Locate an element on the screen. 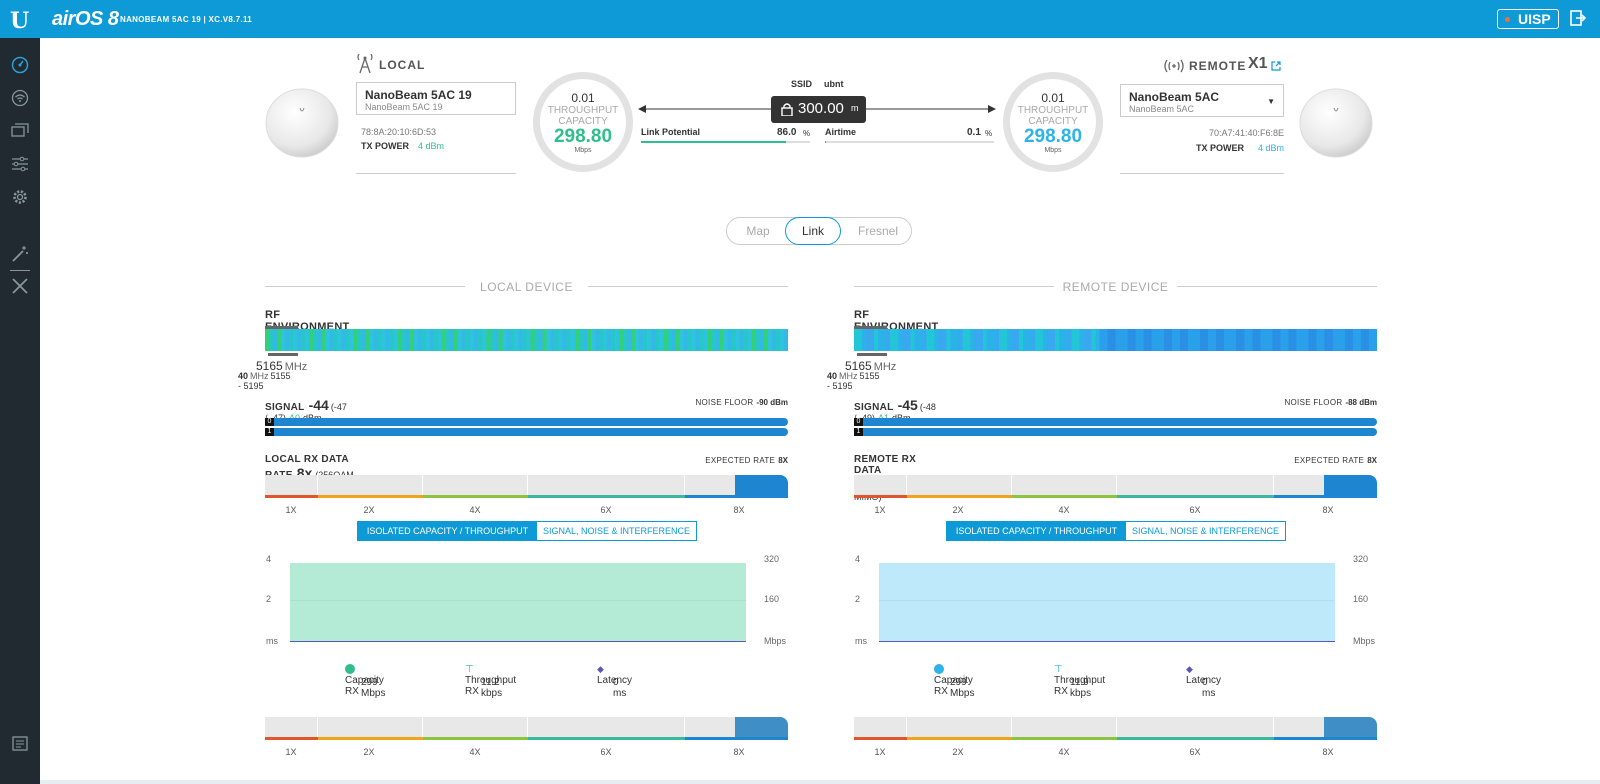 The height and width of the screenshot is (784, 1600). wand-icon is located at coordinates (20, 254).